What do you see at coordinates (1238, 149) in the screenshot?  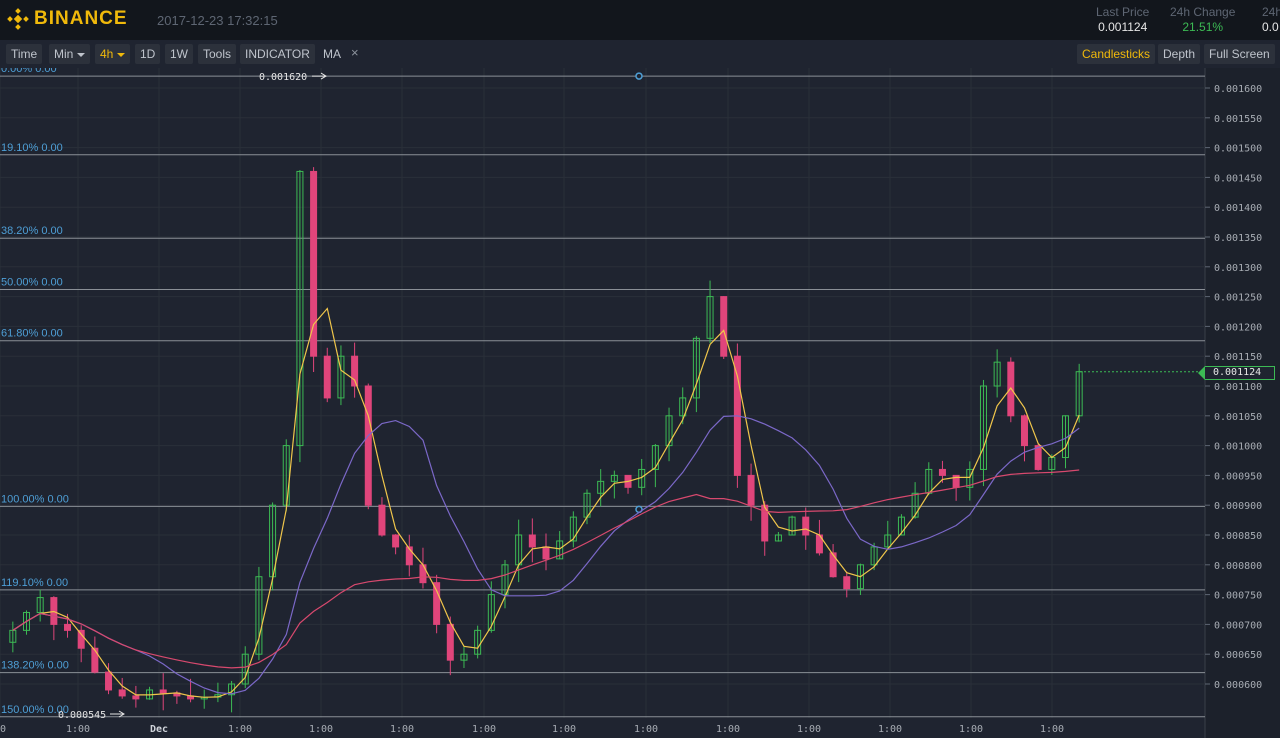 I see `price-axis-label: 0.001500` at bounding box center [1238, 149].